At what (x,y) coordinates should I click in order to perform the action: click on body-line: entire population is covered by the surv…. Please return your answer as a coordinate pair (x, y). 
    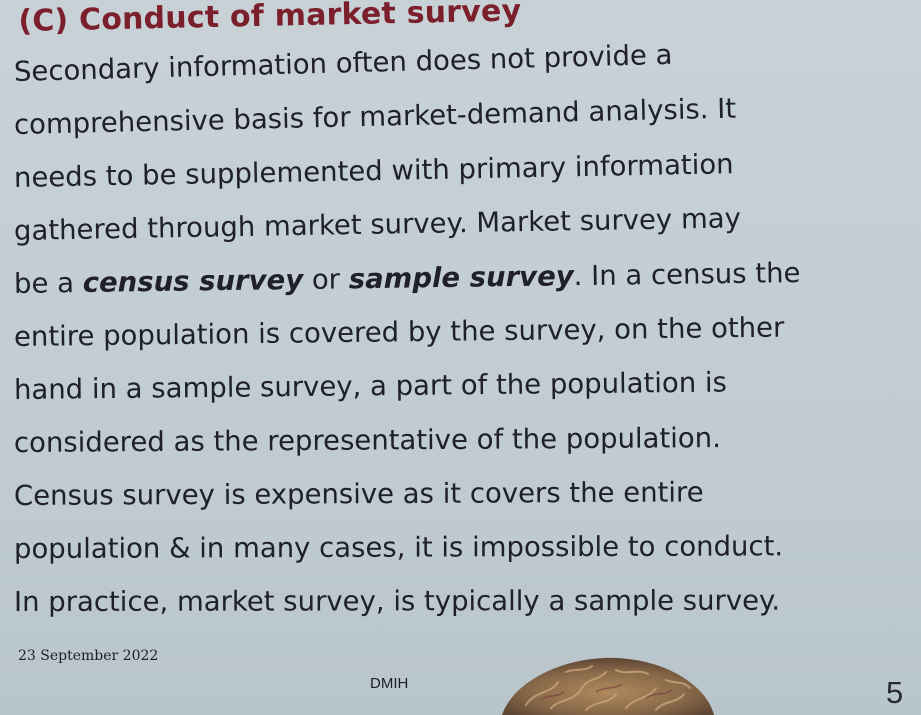
    Looking at the image, I should click on (464, 332).